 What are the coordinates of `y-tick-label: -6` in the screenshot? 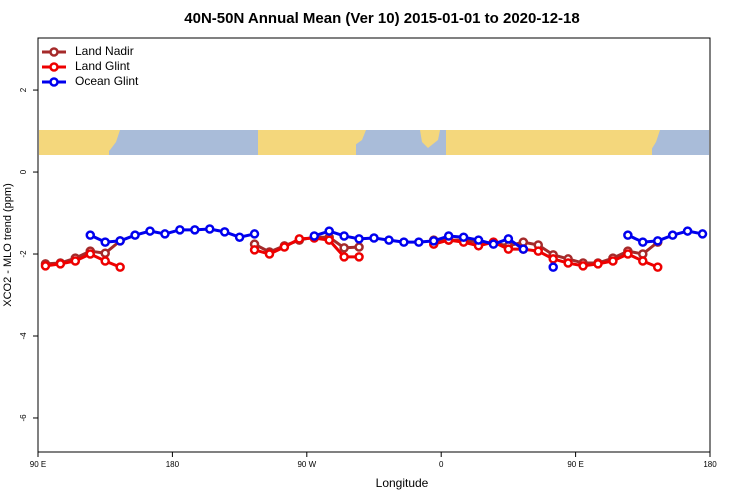 It's located at (23, 418).